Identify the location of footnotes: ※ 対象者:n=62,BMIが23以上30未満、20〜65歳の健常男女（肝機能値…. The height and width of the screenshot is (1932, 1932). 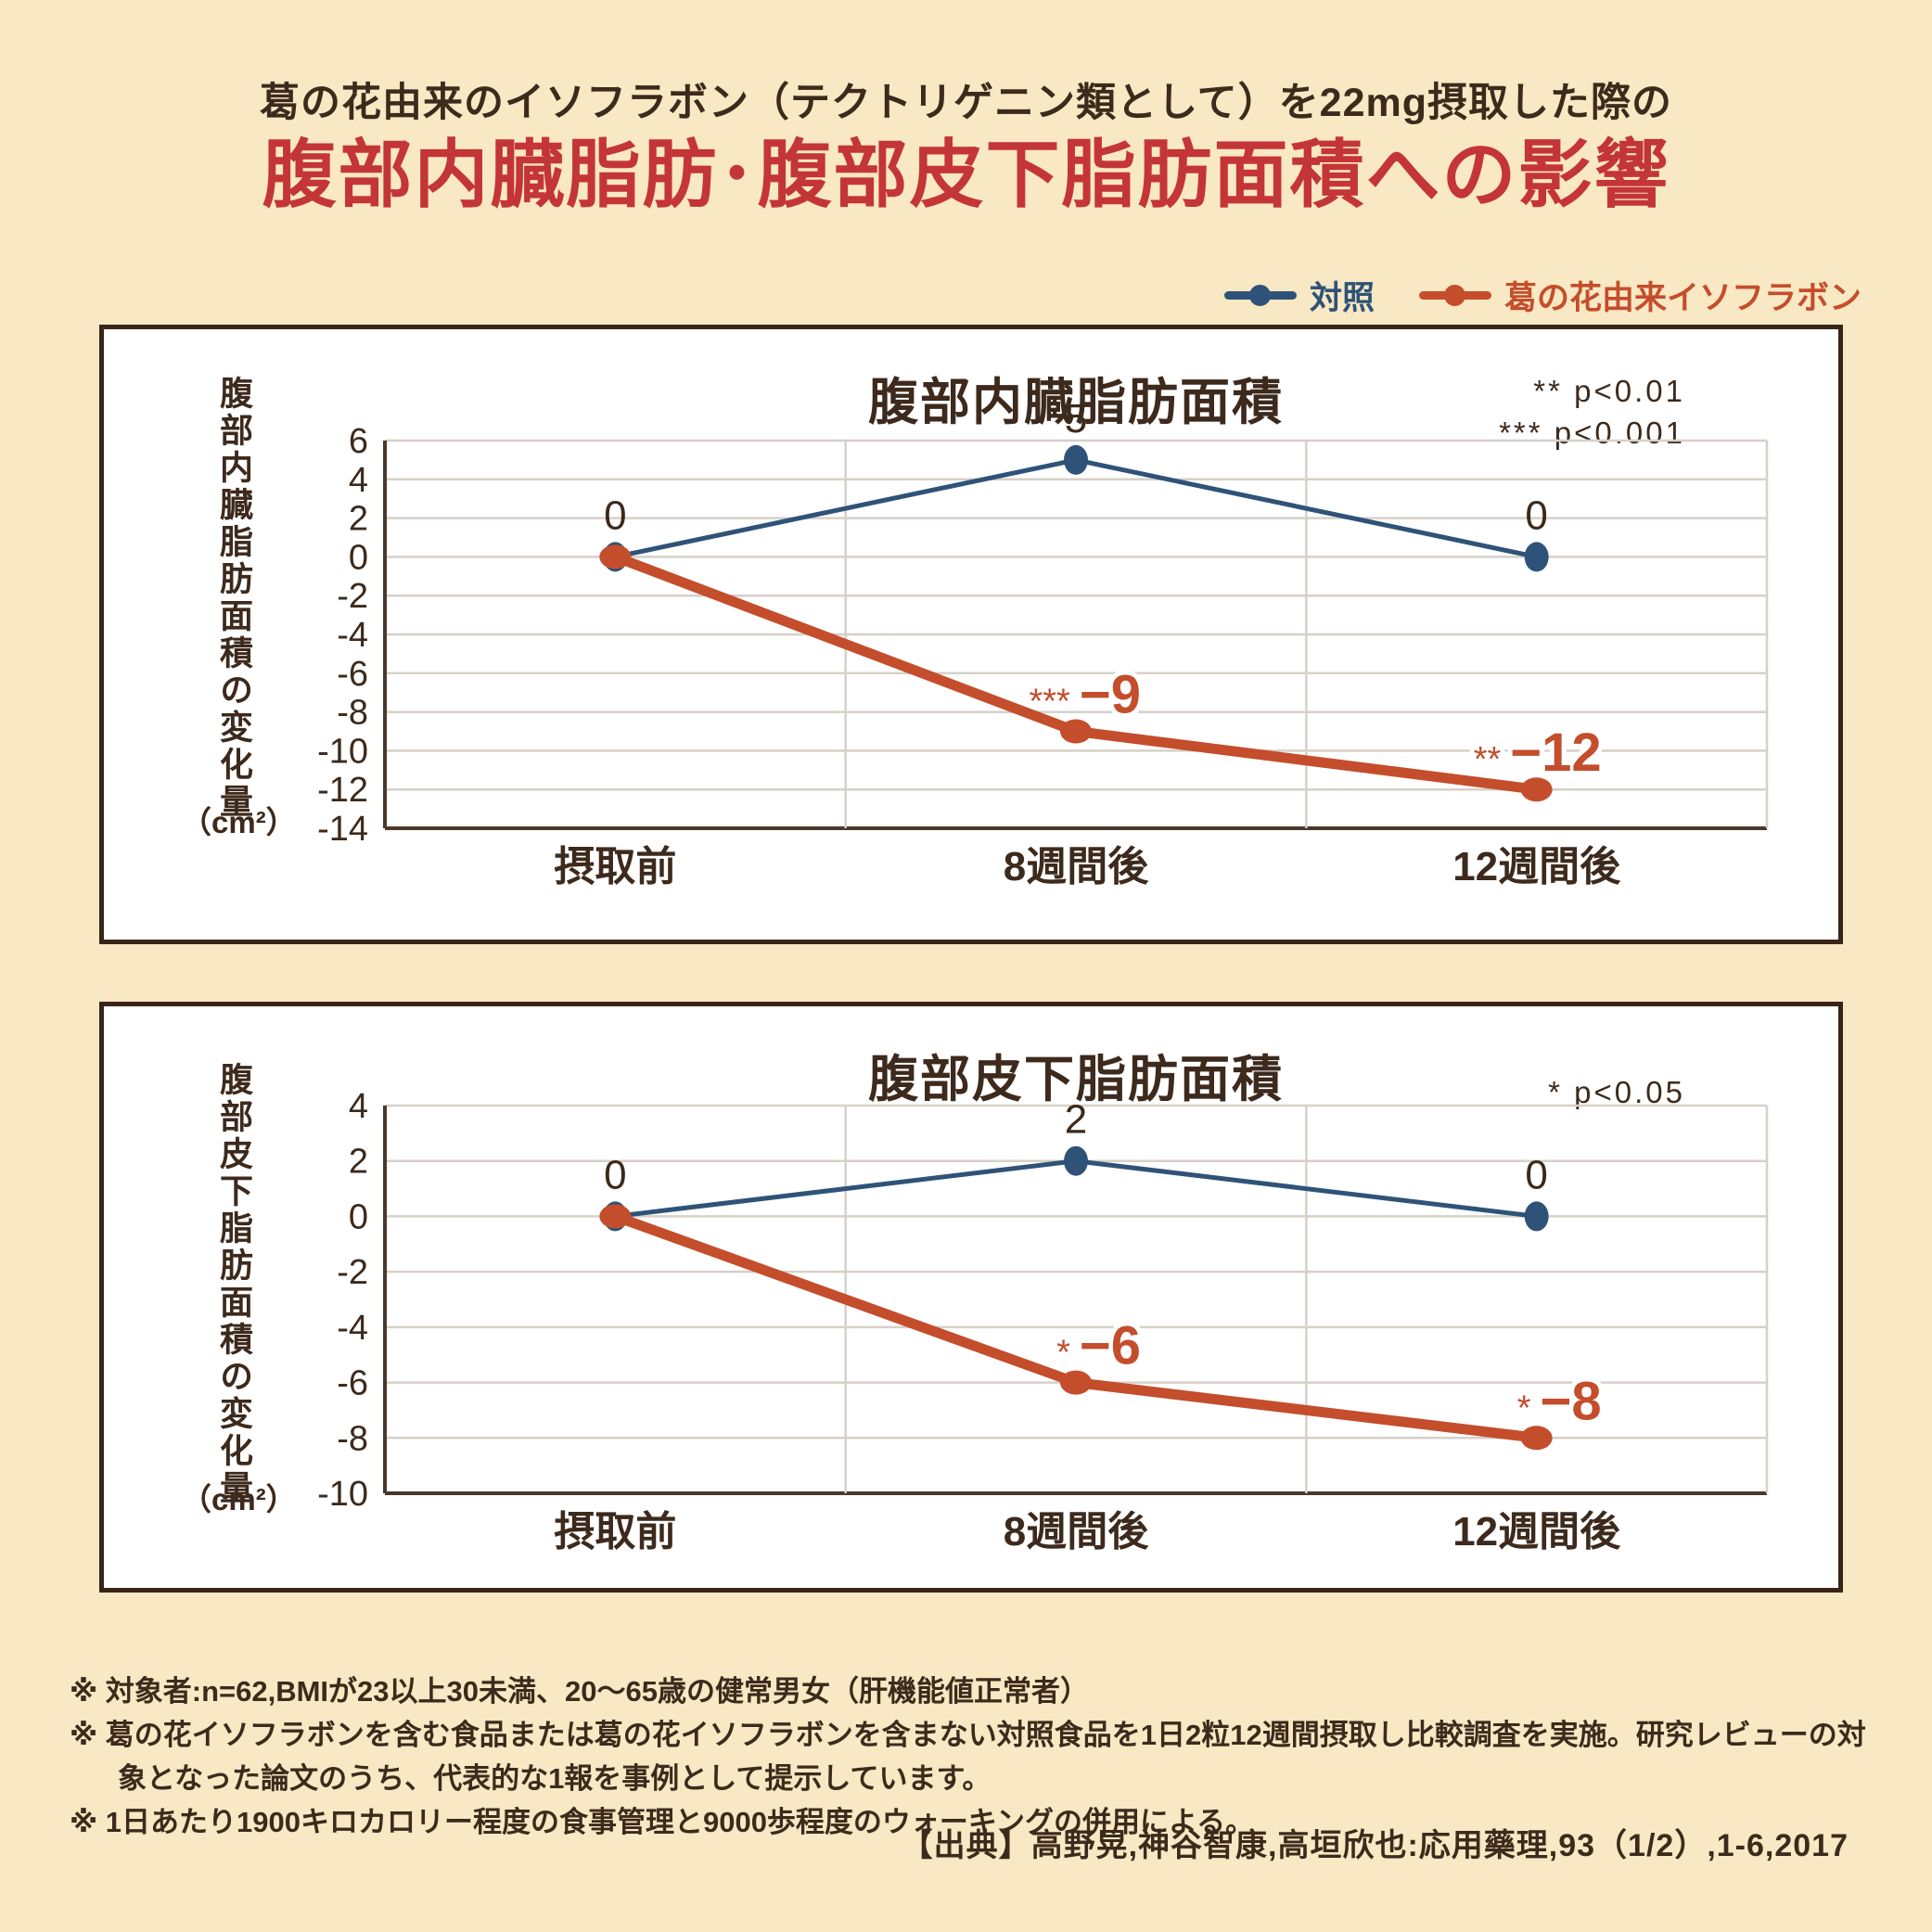
(969, 1757).